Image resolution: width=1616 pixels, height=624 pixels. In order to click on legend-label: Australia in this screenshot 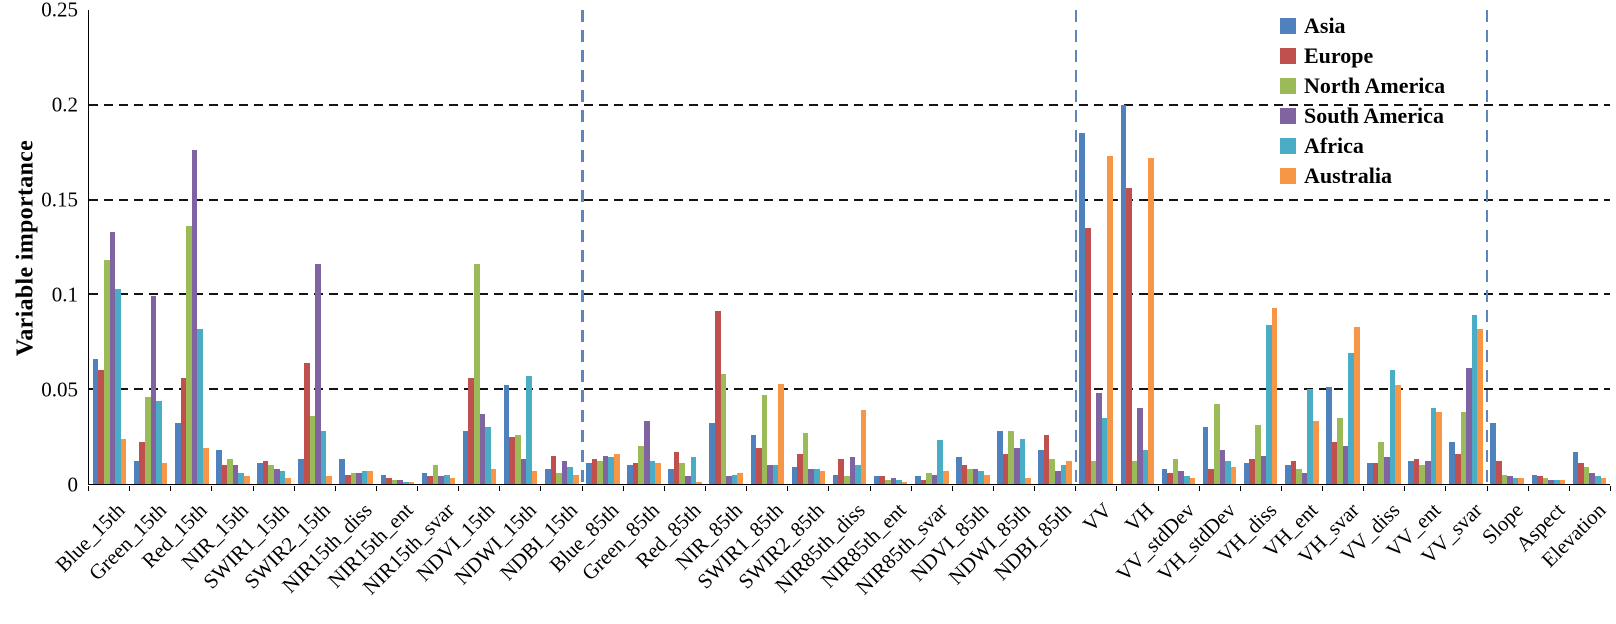, I will do `click(1348, 175)`.